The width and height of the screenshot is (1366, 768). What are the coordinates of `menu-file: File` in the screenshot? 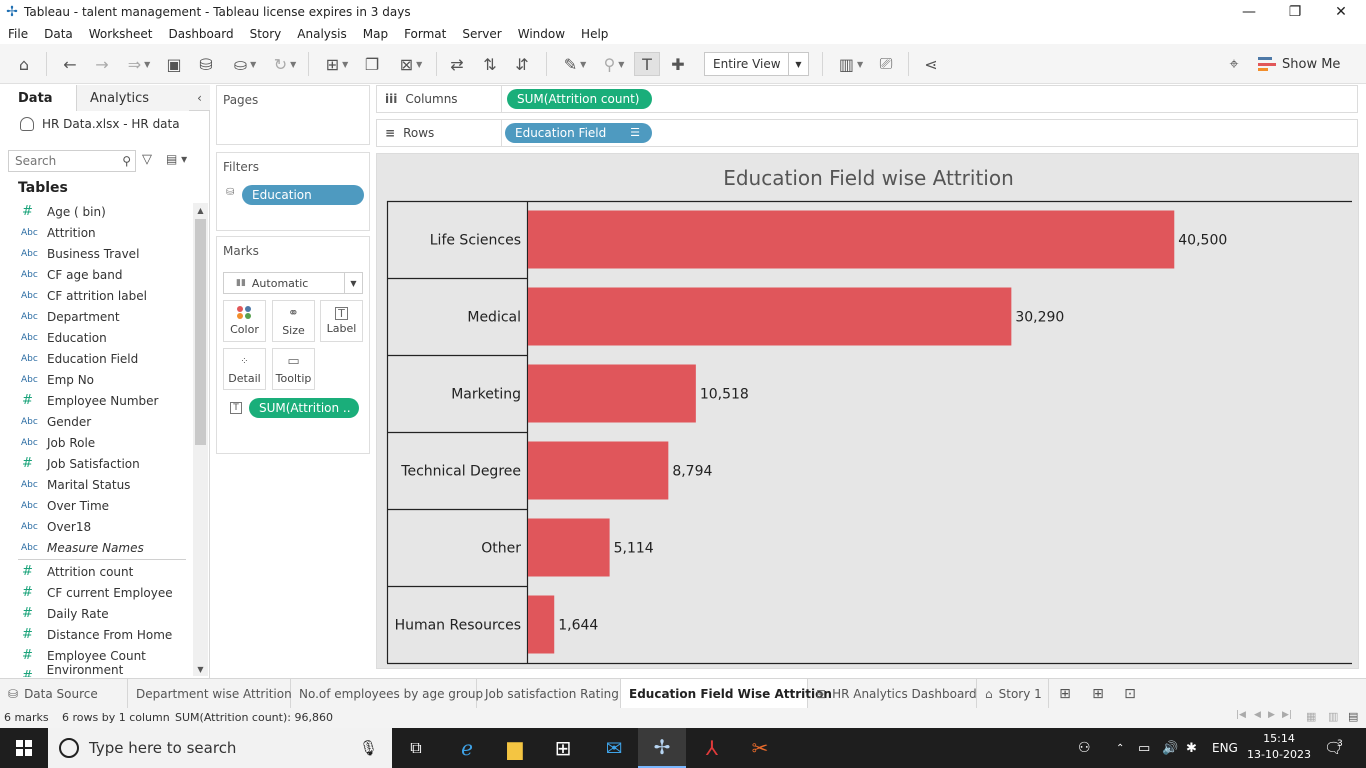 It's located at (18, 34).